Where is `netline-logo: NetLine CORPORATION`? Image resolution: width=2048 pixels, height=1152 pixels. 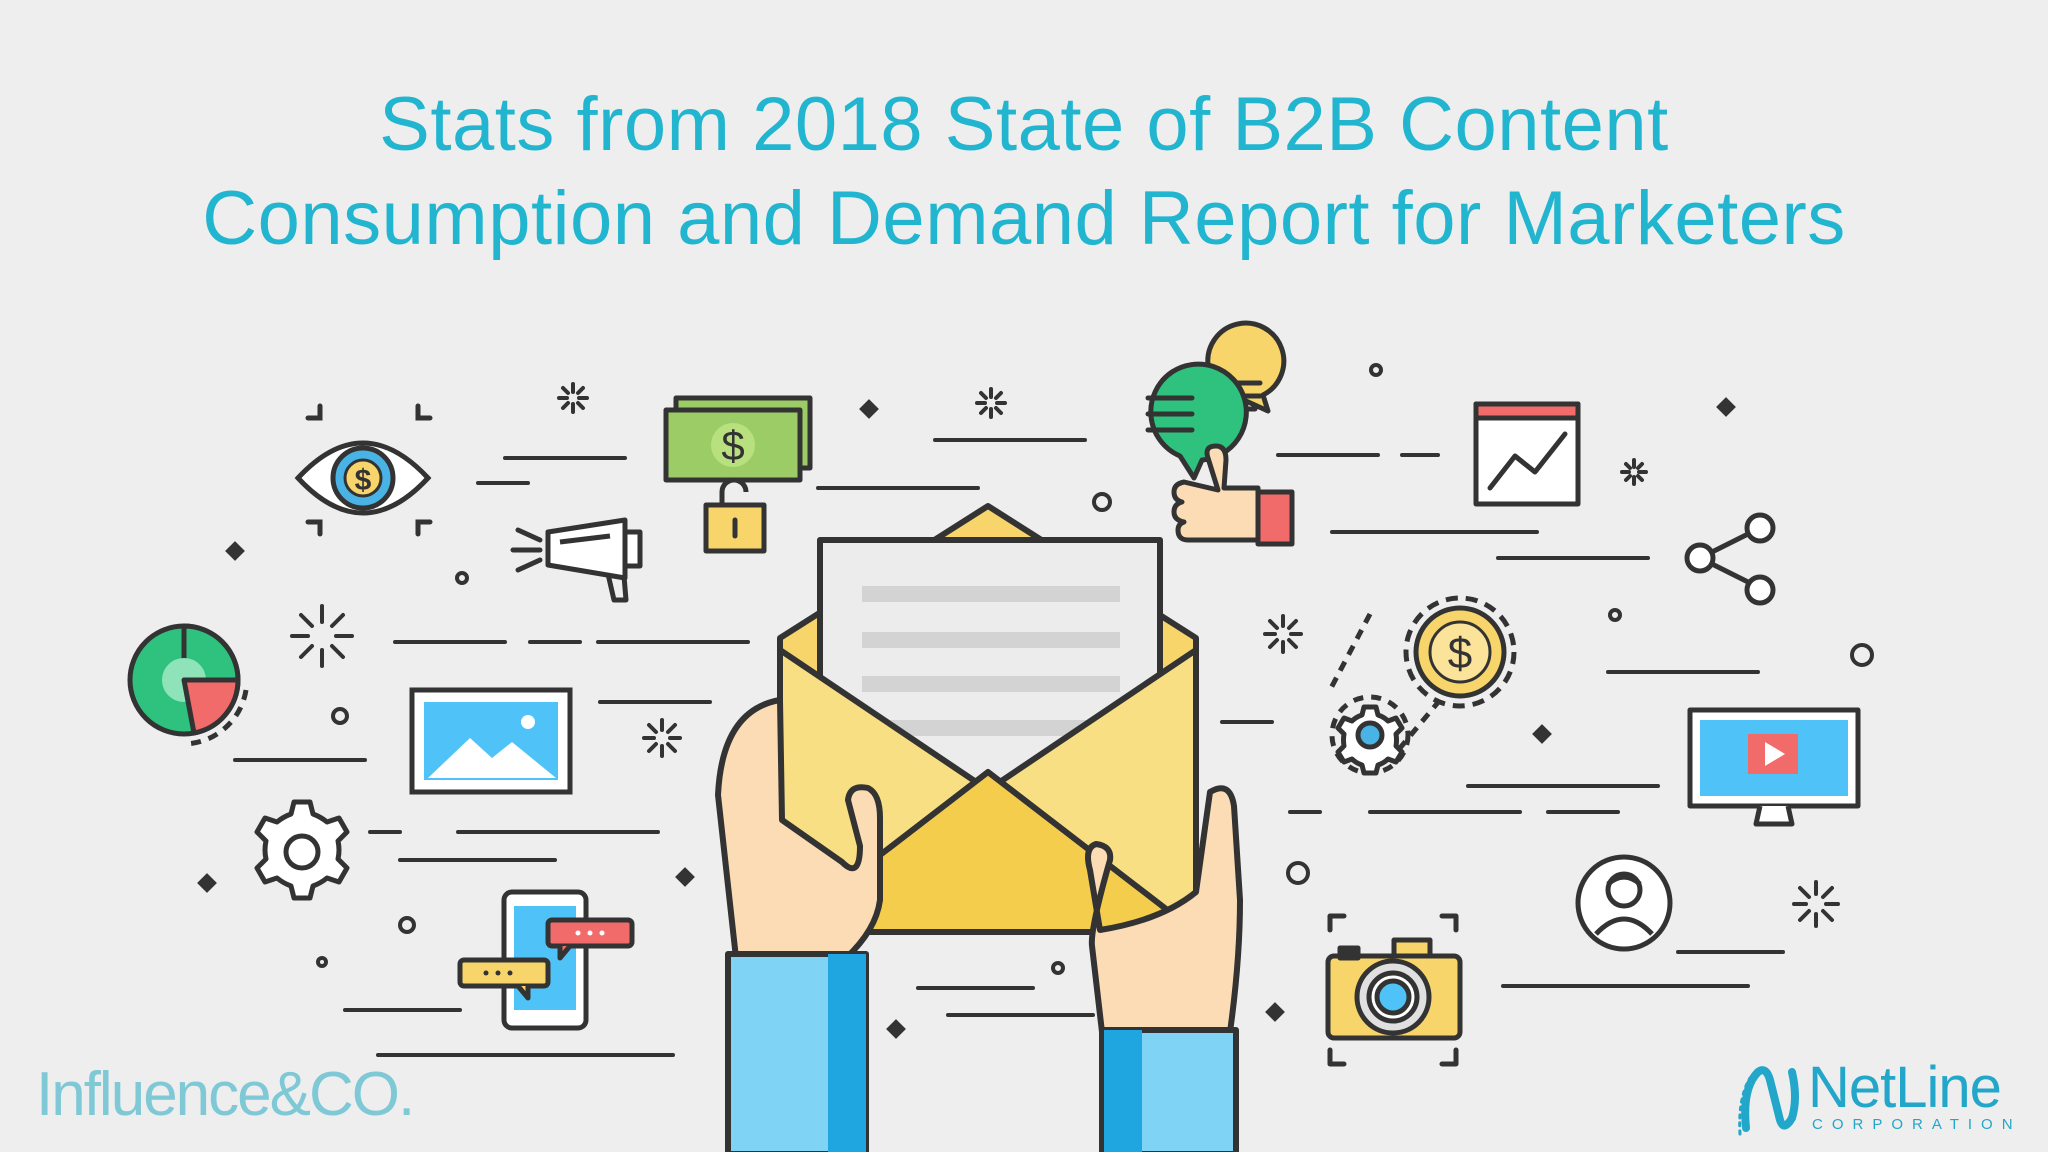
netline-logo: NetLine CORPORATION is located at coordinates (1886, 1101).